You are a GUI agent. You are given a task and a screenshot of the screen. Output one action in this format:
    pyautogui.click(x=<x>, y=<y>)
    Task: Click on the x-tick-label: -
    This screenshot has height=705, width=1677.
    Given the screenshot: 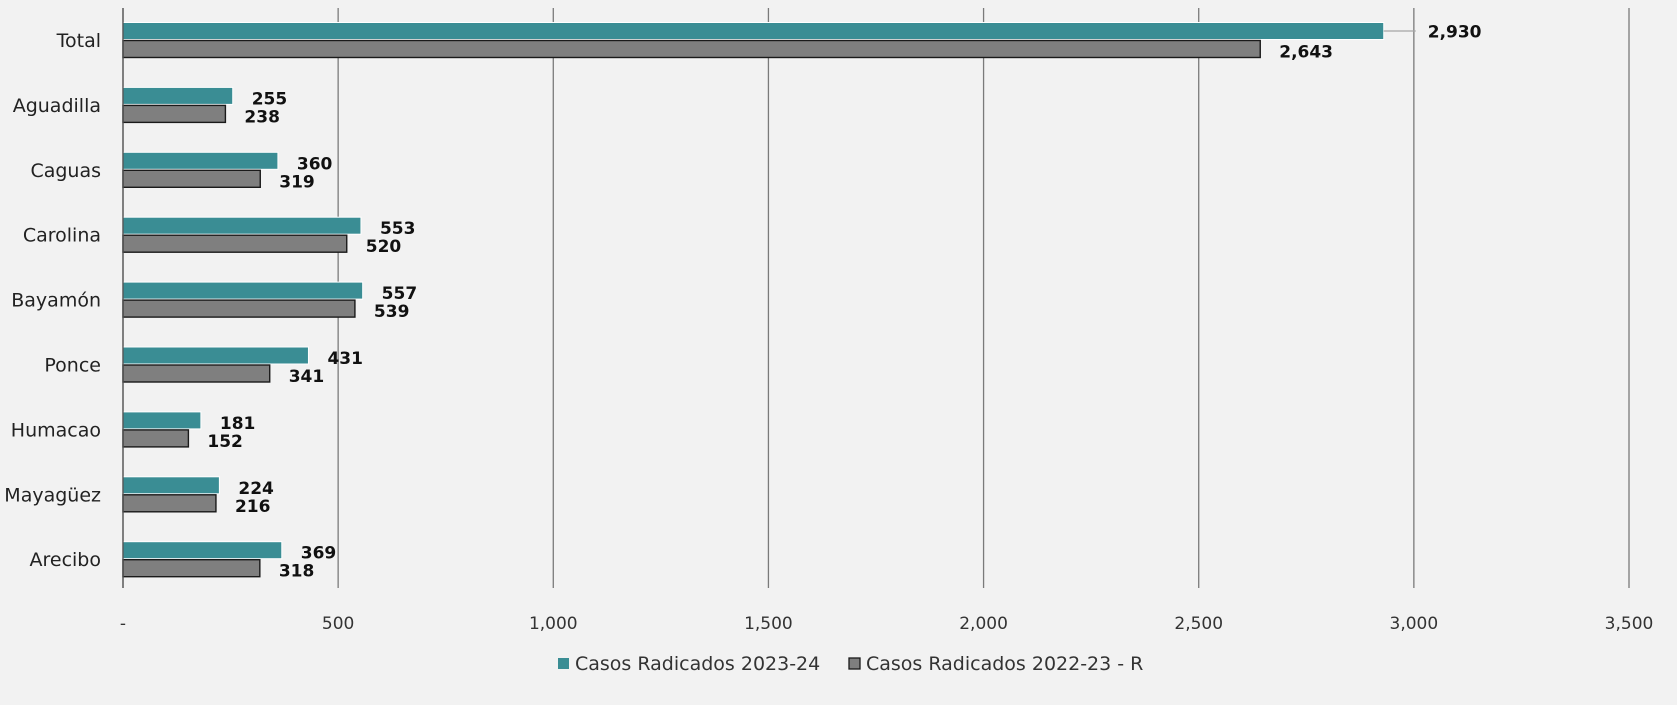 What is the action you would take?
    pyautogui.click(x=123, y=624)
    